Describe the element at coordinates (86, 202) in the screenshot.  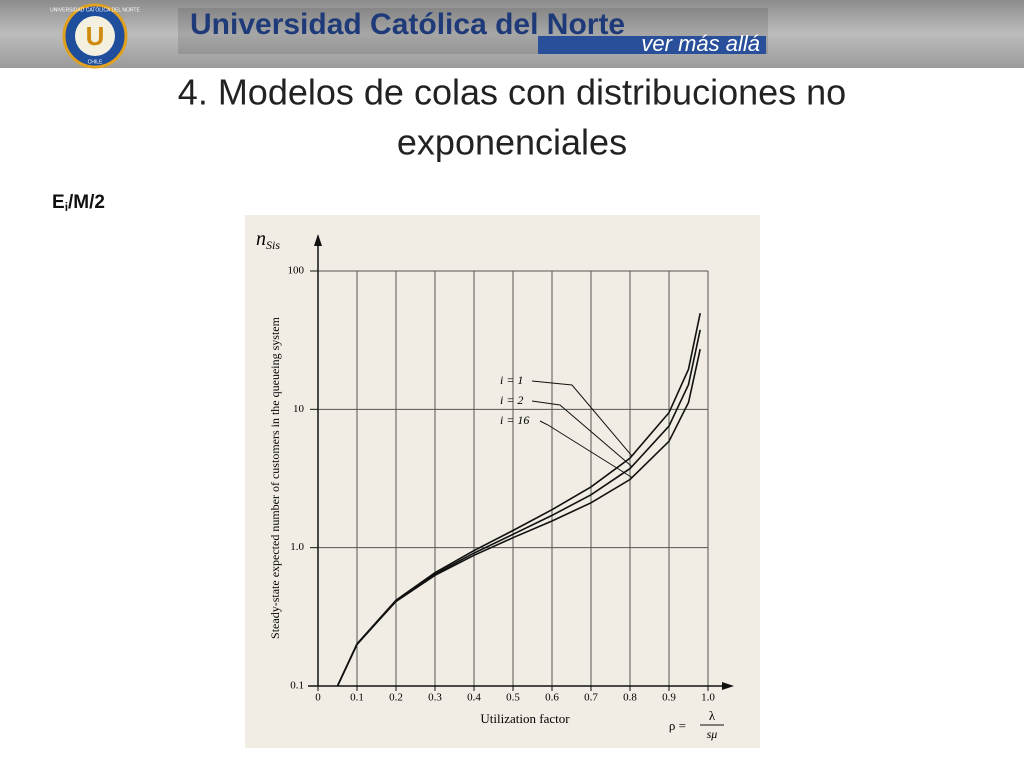
I see `model-rest: /M/2` at that location.